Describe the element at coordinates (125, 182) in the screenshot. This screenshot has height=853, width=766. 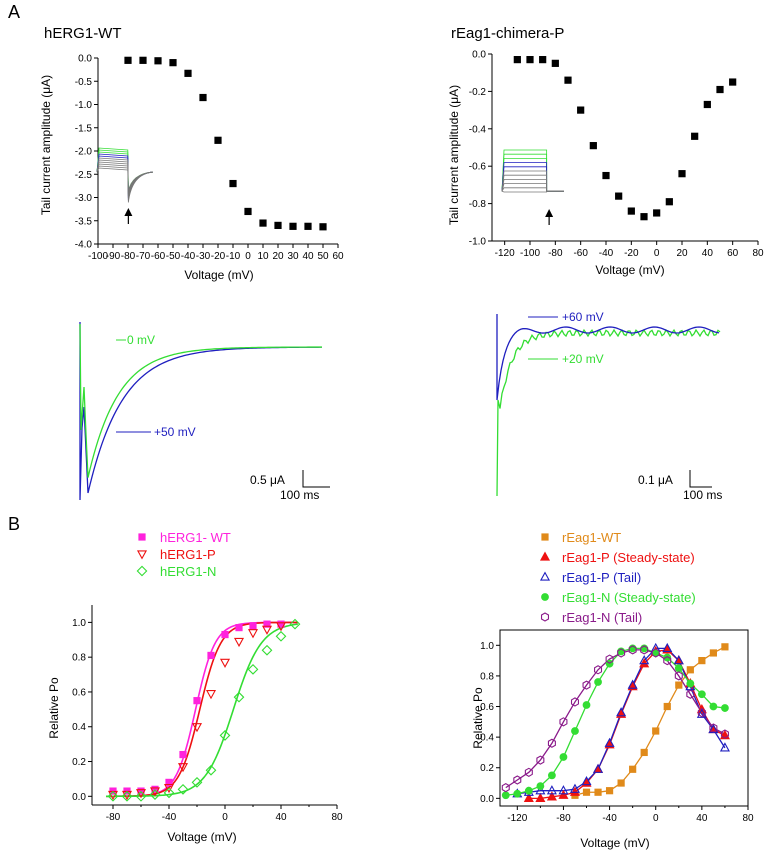
I see `p1-inset-trace` at that location.